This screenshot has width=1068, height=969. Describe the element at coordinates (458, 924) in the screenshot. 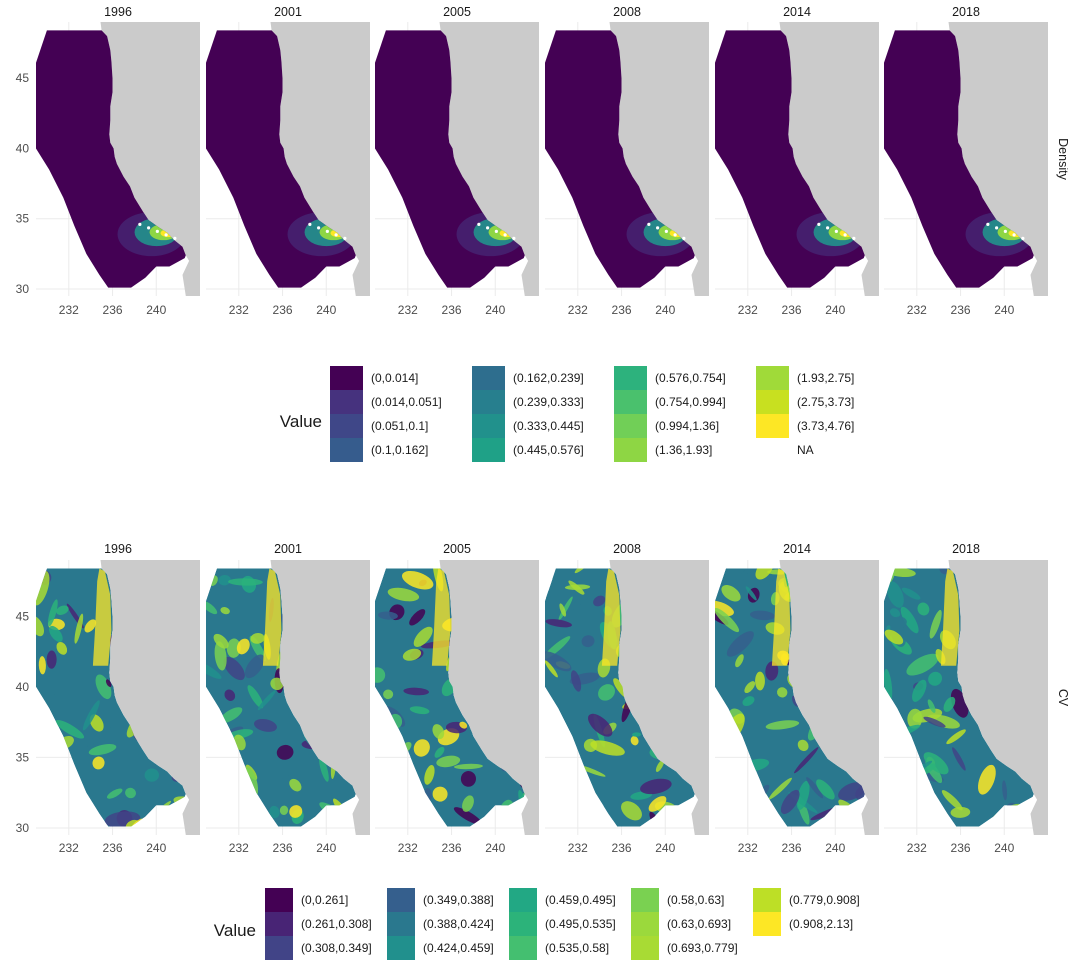

I see `legend-label: (0.388,0.424]` at that location.